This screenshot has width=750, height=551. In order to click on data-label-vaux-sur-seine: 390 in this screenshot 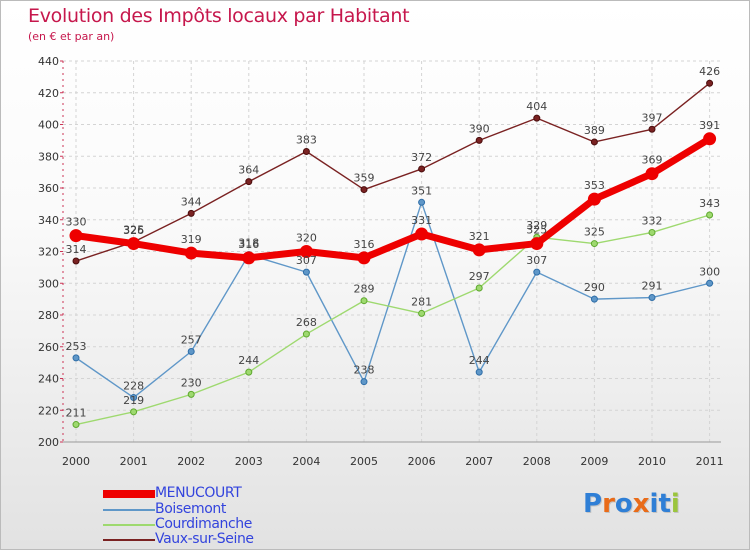, I will do `click(479, 128)`.